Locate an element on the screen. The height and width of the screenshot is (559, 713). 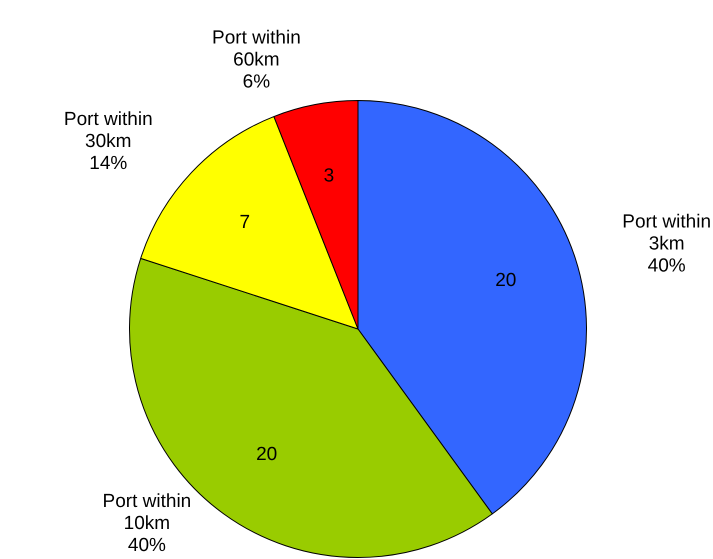
slice-label: Port within 30km is located at coordinates (108, 130).